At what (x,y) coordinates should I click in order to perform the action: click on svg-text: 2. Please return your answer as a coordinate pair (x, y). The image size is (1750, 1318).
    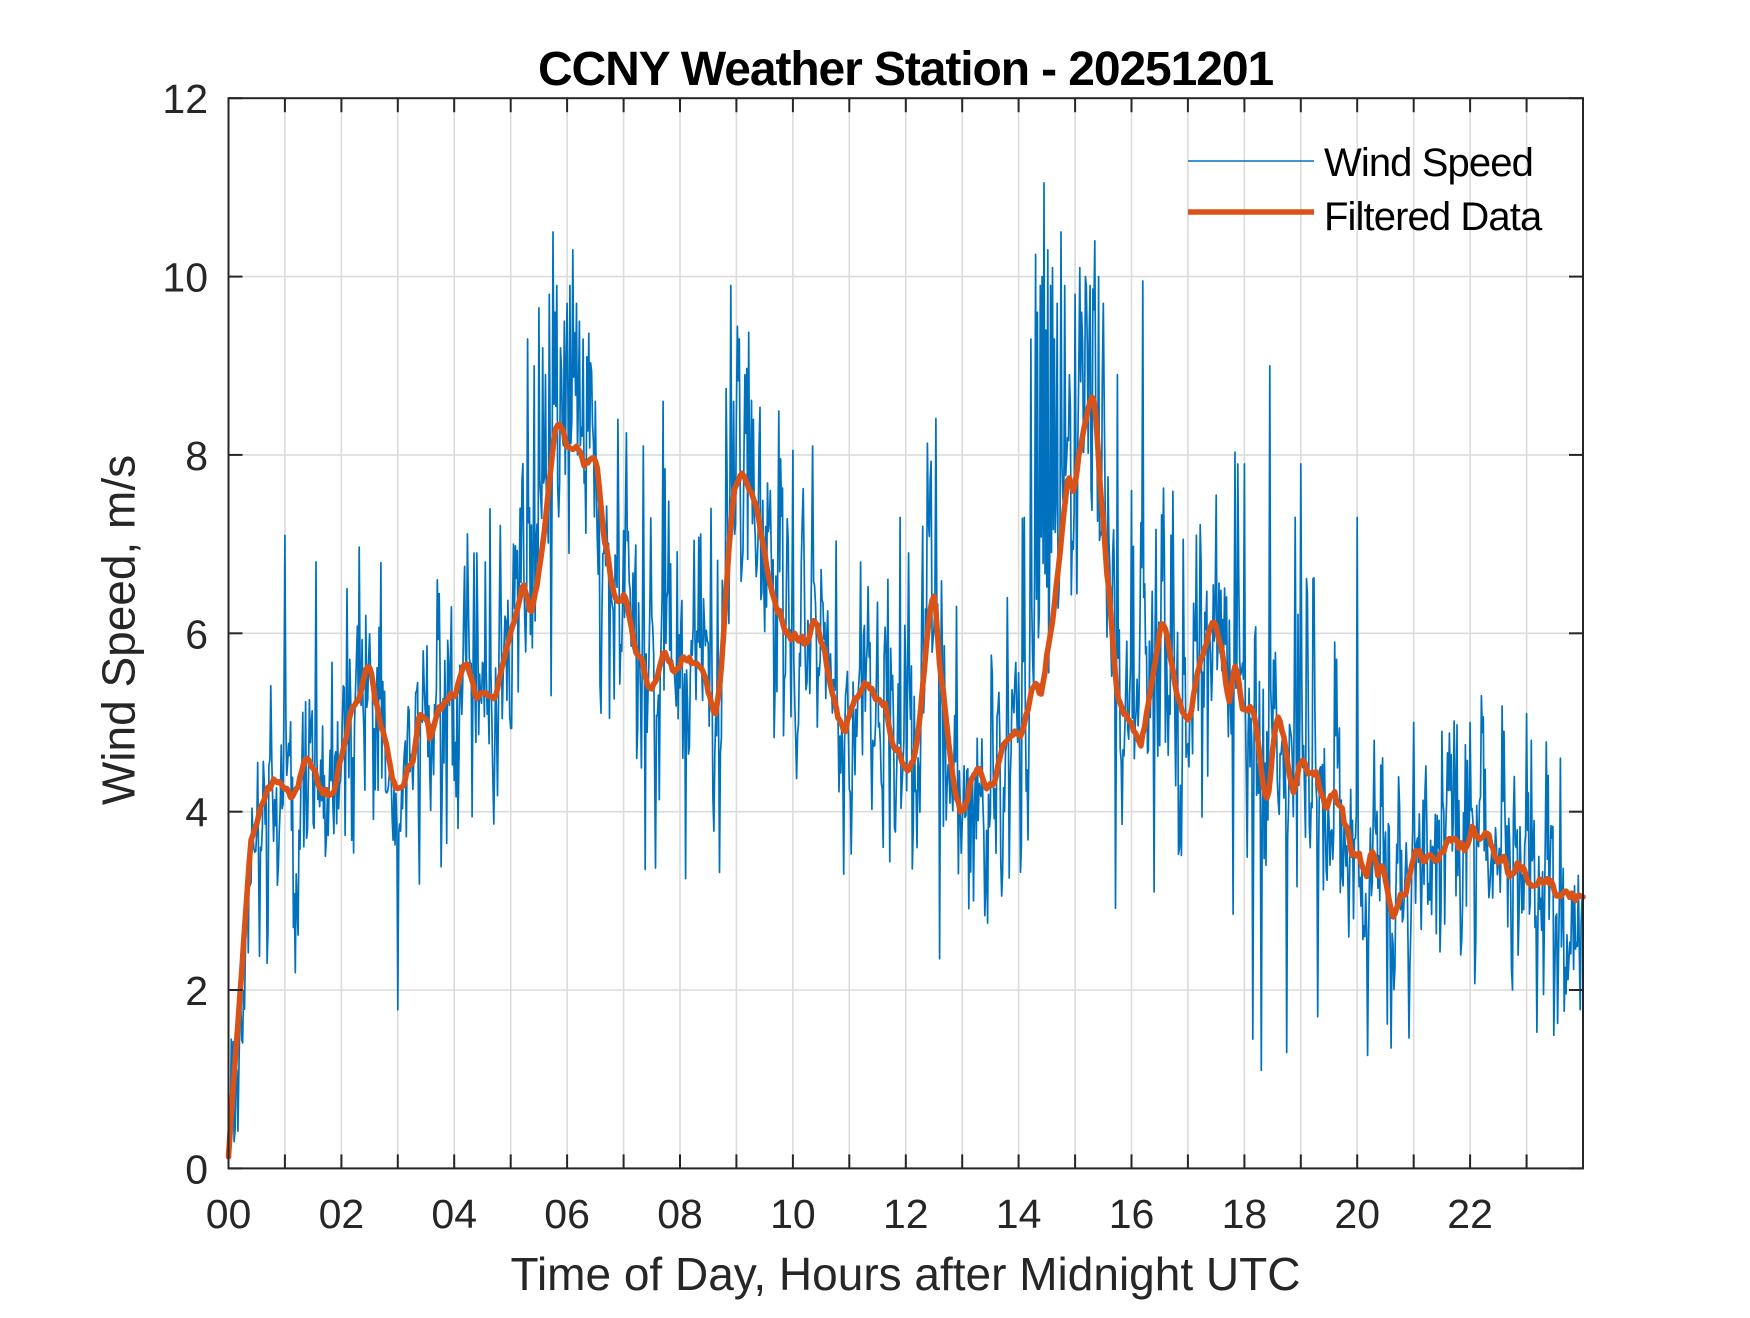
    Looking at the image, I should click on (196, 991).